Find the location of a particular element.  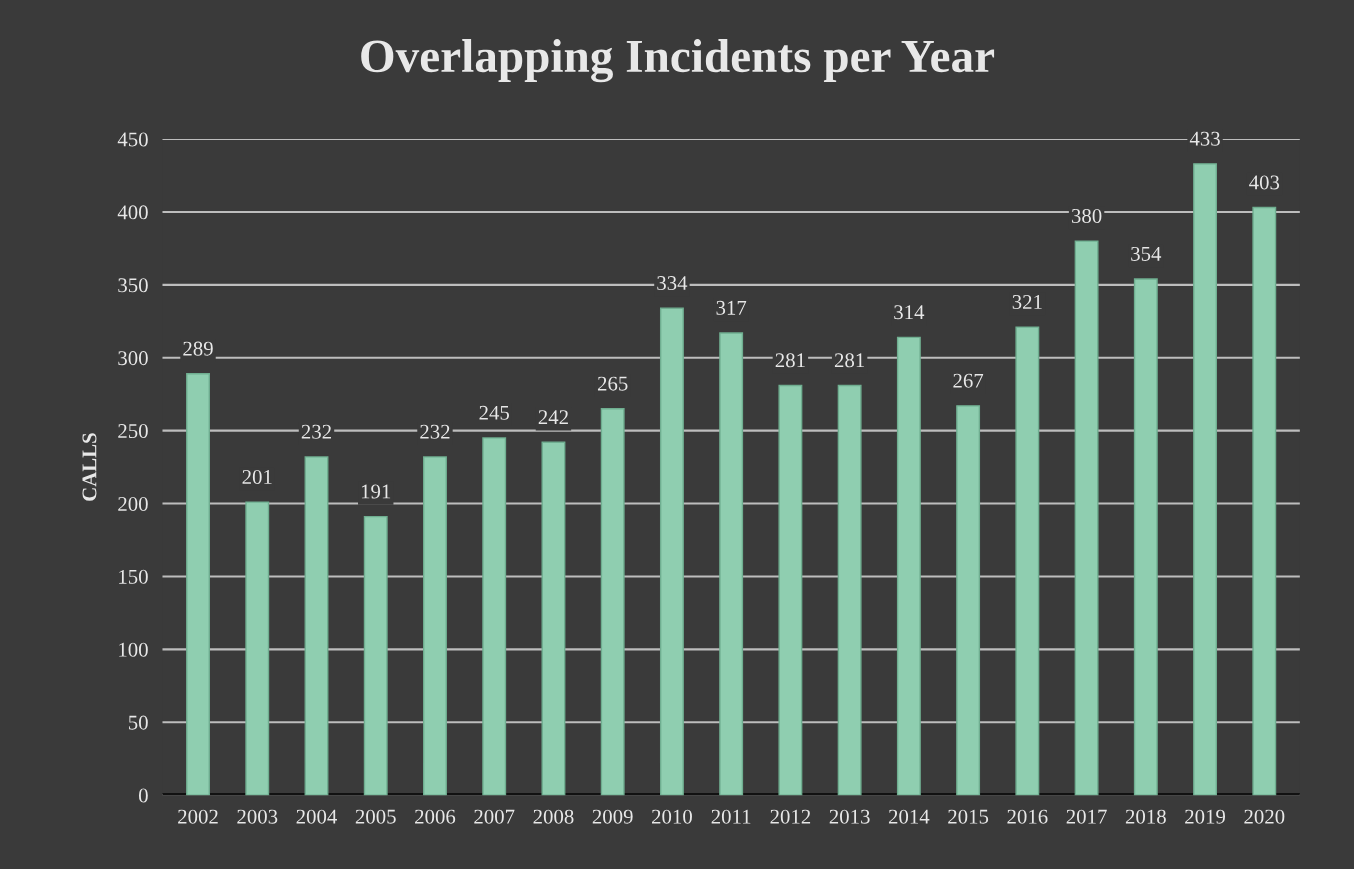

x-tick-label: 2010 is located at coordinates (672, 816).